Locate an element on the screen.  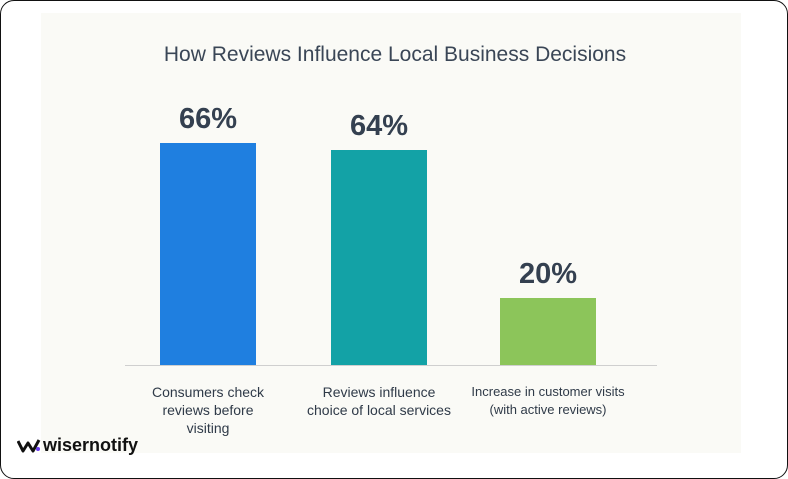
brand-logo is located at coordinates (29, 446).